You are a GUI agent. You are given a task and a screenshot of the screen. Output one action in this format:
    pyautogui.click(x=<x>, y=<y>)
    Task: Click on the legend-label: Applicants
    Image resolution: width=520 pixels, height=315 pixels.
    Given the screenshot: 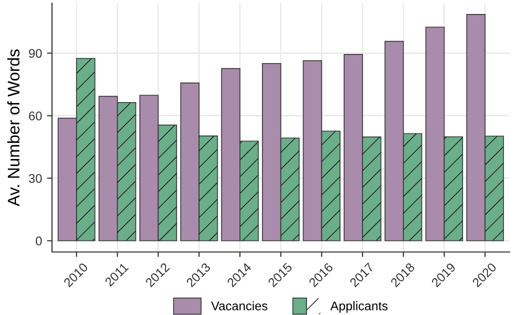 What is the action you would take?
    pyautogui.click(x=359, y=307)
    